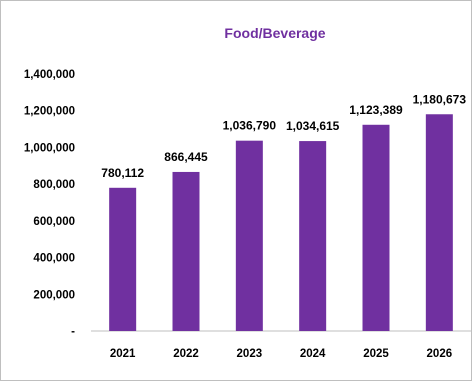  Describe the element at coordinates (440, 354) in the screenshot. I see `x-tick-label: 2026` at that location.